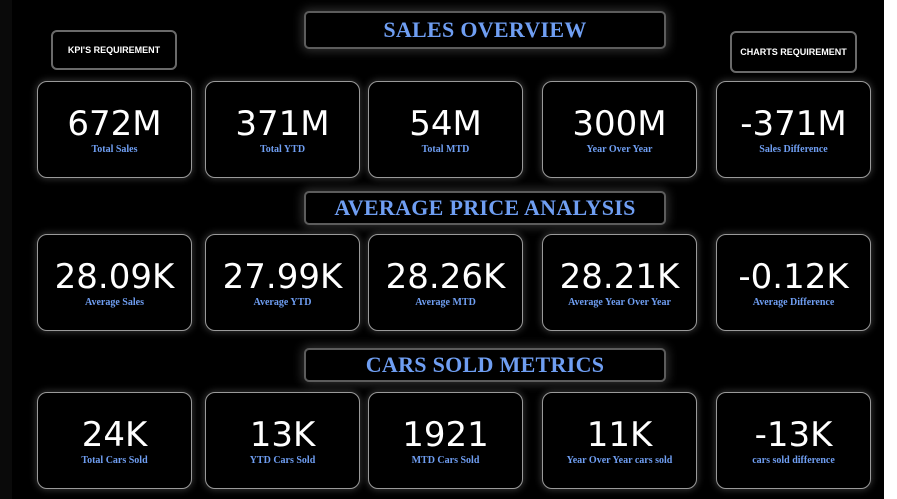  I want to click on kpi-label: Total Cars Sold, so click(114, 460).